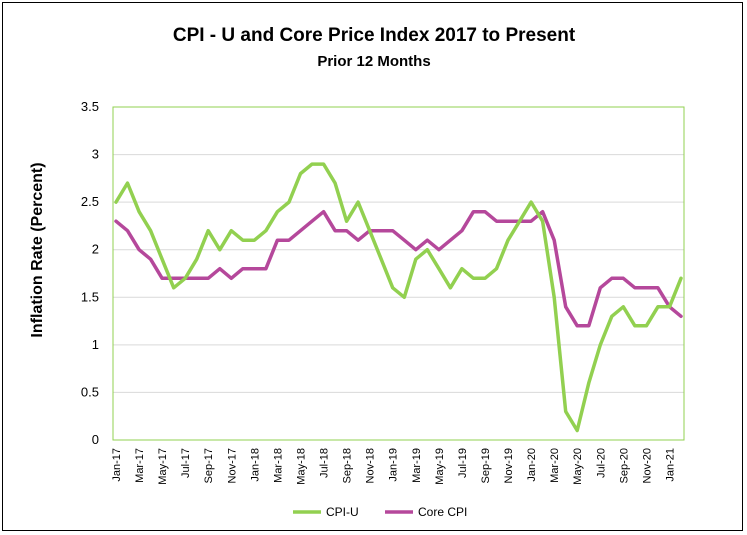  I want to click on x-tick-label: Nov-20, so click(647, 465).